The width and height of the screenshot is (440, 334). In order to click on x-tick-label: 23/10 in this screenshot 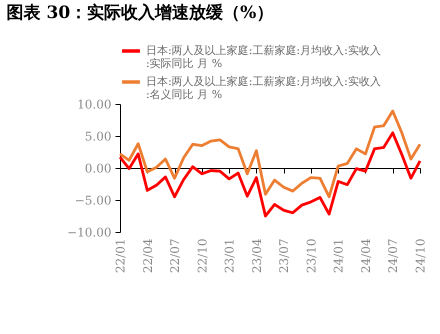, I will do `click(311, 256)`.